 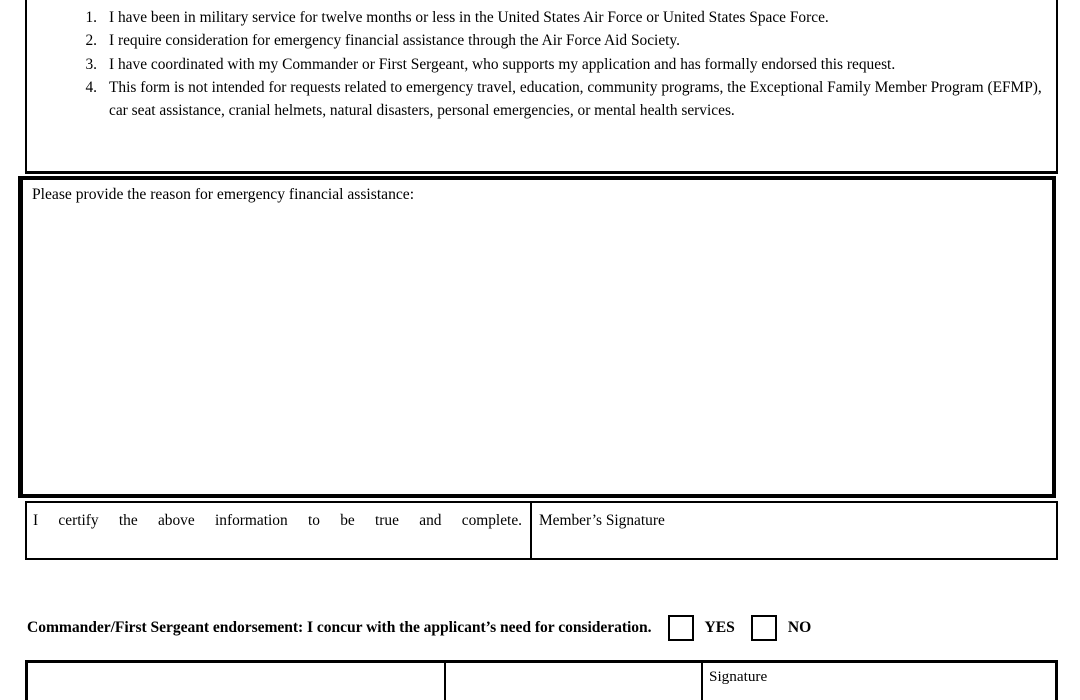 I want to click on endorser-signature-label: Signature, so click(x=738, y=676).